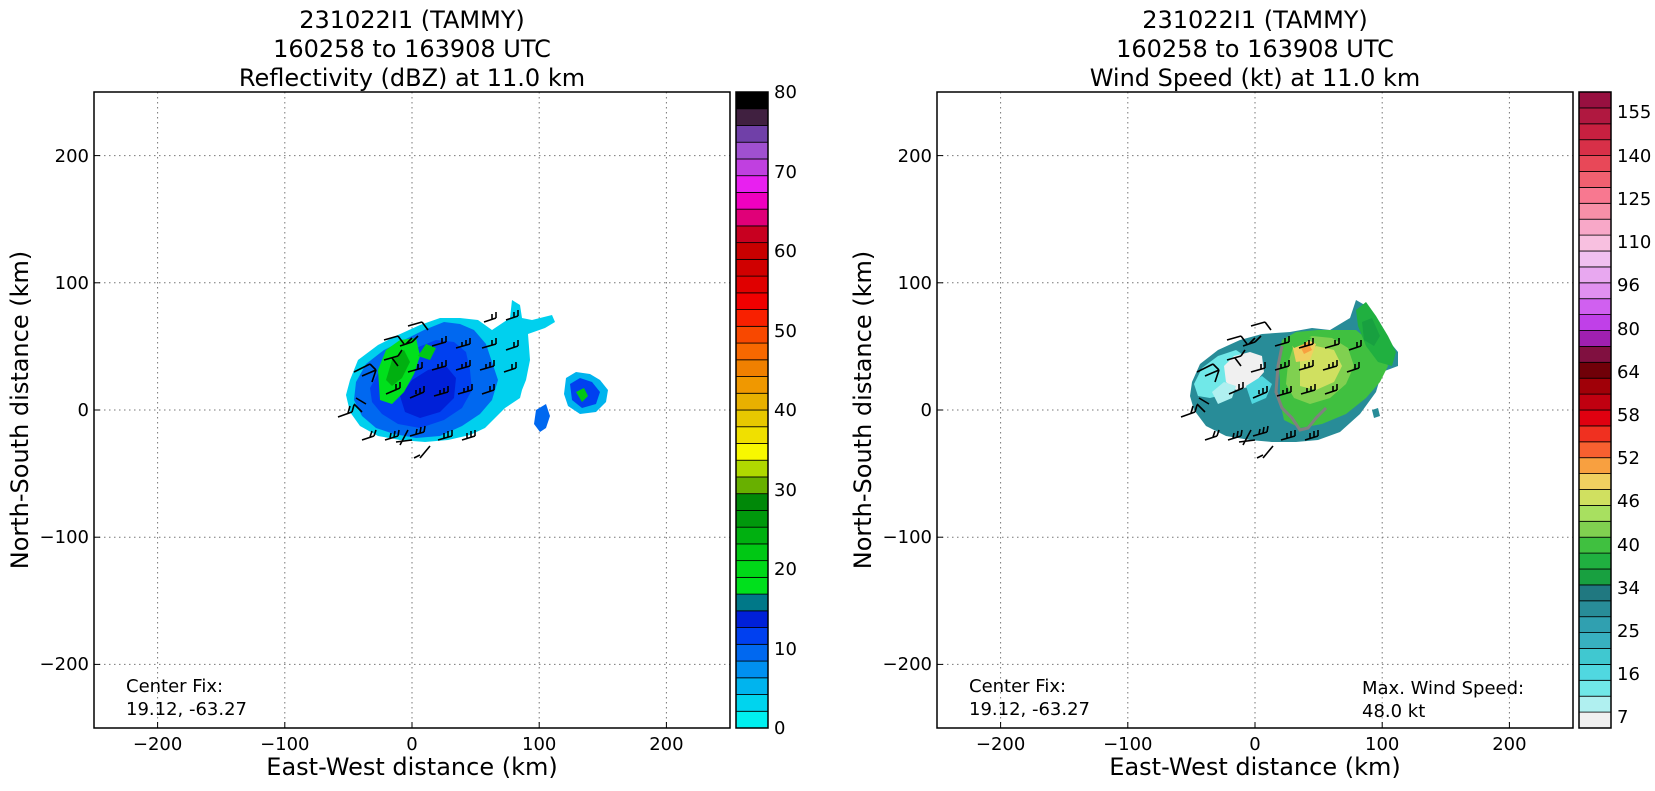 This screenshot has width=1655, height=791. I want to click on wind-colorbar-tick-label: 80, so click(1628, 329).